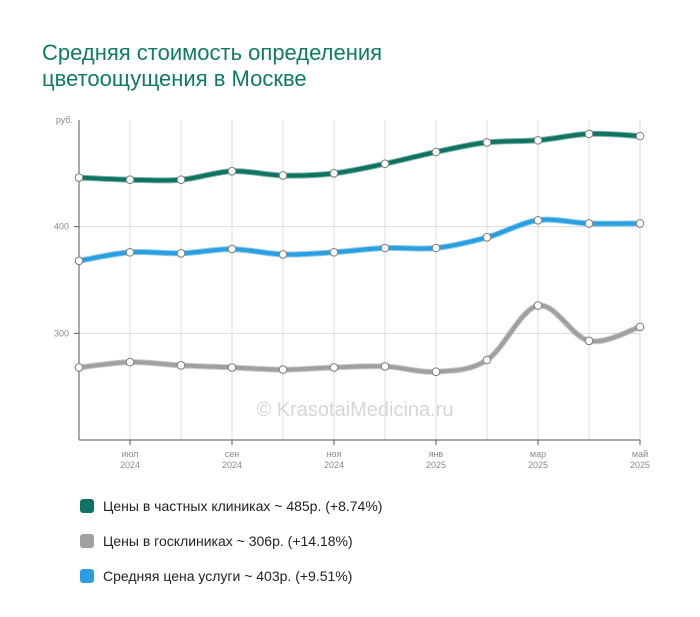  I want to click on series-average, so click(359, 240).